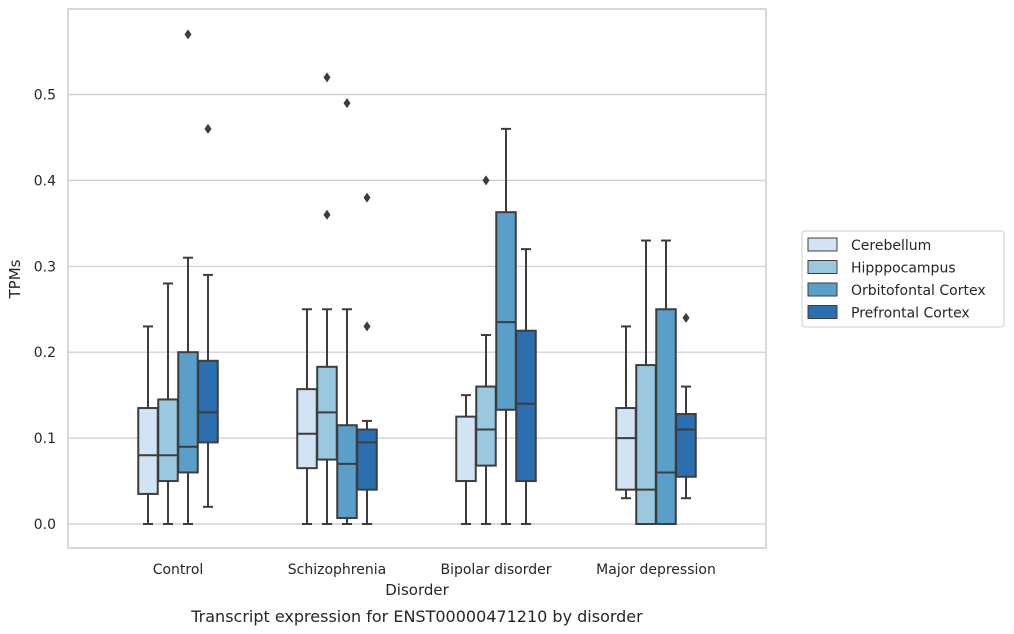  Describe the element at coordinates (45, 525) in the screenshot. I see `y-tick-label: 0.0` at that location.